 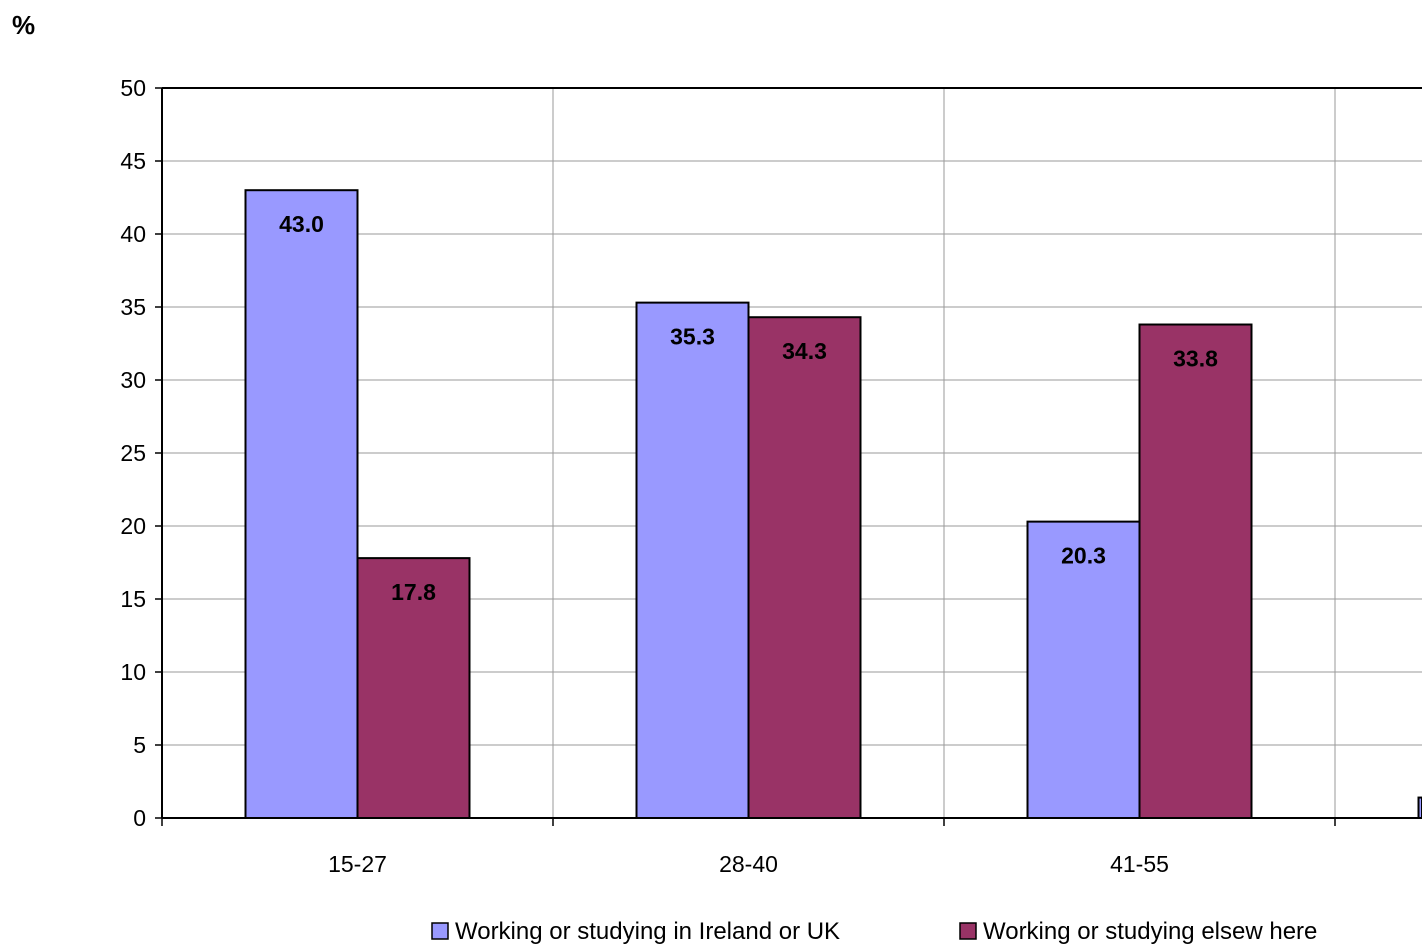 I want to click on y-tick-label: 25, so click(x=133, y=453).